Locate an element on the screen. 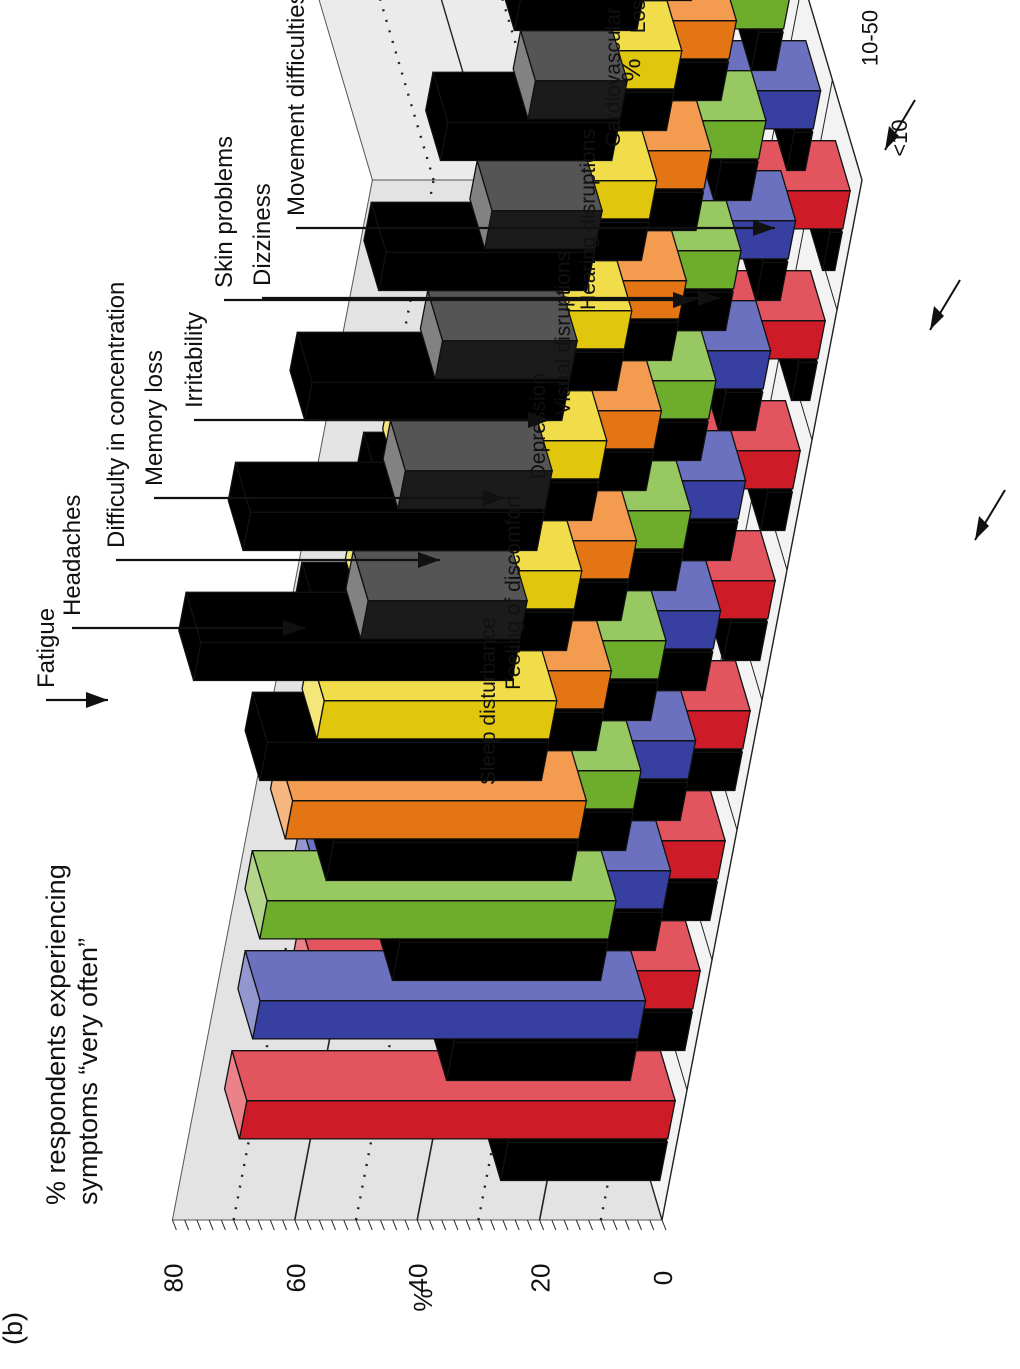 The image size is (1020, 1369). z-tick-label-left: 0 is located at coordinates (663, 1278).